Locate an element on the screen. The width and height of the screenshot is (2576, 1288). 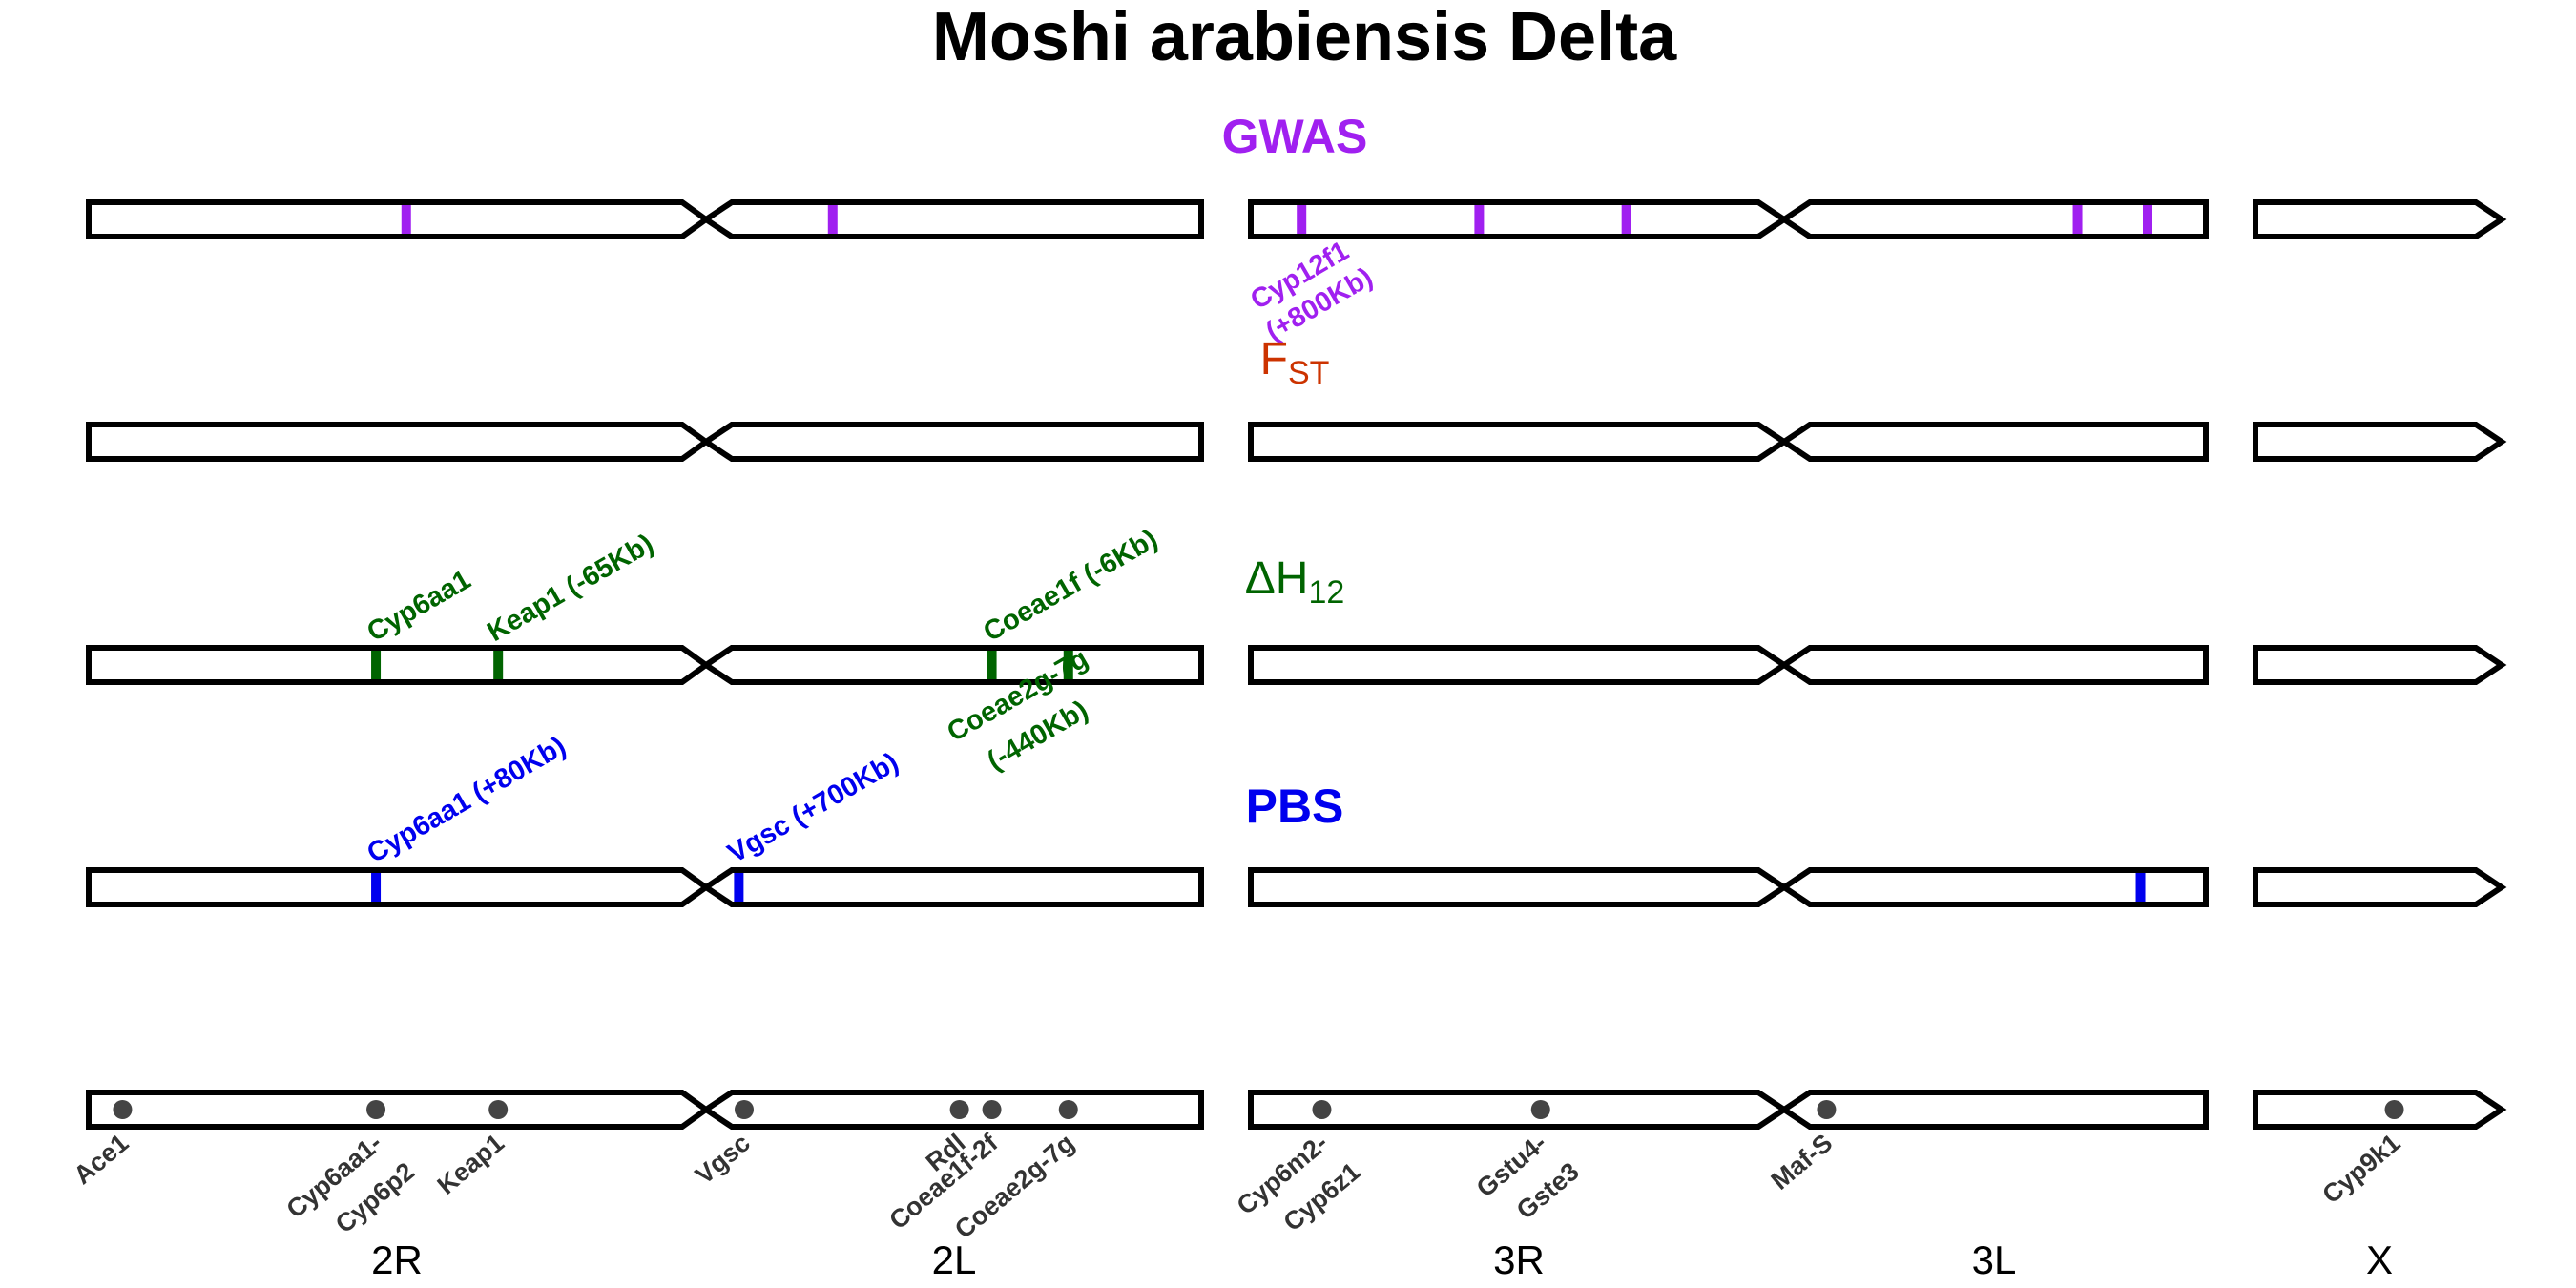
pbs-label-text: PBS is located at coordinates (1295, 806).